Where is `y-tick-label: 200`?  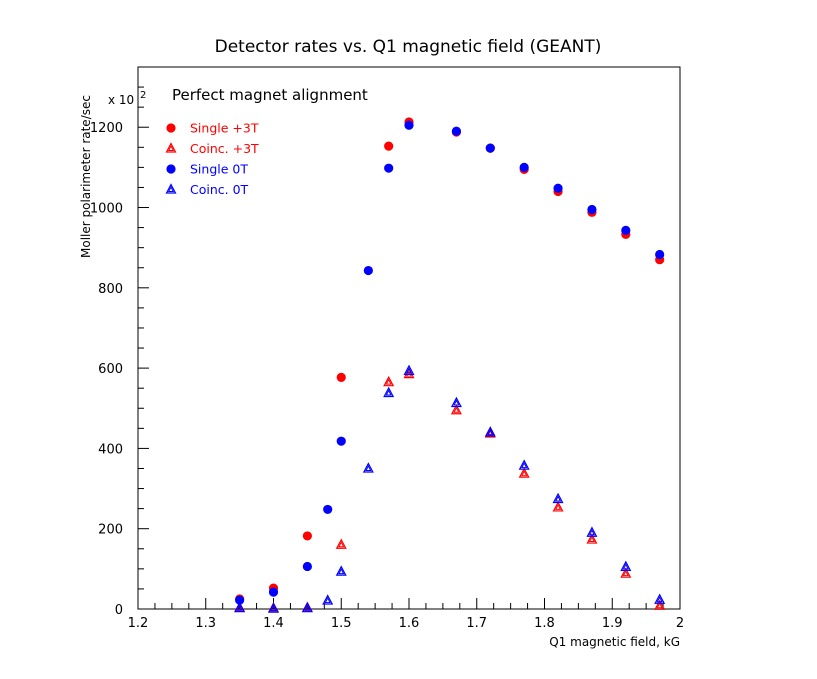
y-tick-label: 200 is located at coordinates (110, 530).